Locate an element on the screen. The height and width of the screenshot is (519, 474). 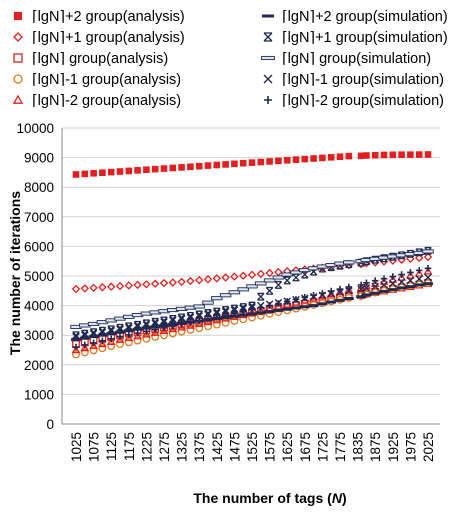
y-tick-label: 9000 is located at coordinates (39, 158).